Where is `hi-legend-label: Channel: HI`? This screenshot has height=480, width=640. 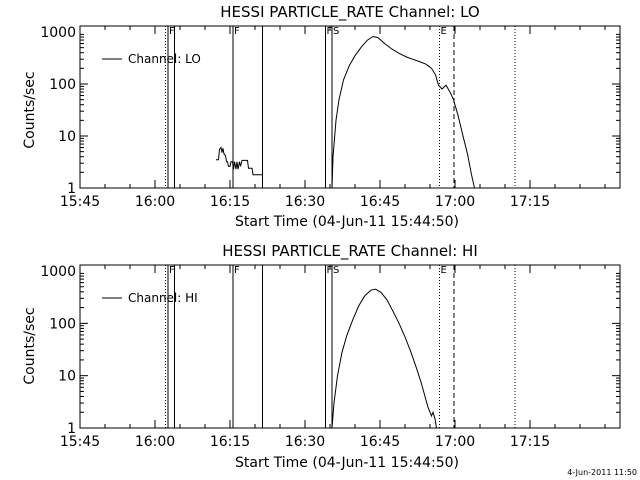
hi-legend-label: Channel: HI is located at coordinates (163, 298).